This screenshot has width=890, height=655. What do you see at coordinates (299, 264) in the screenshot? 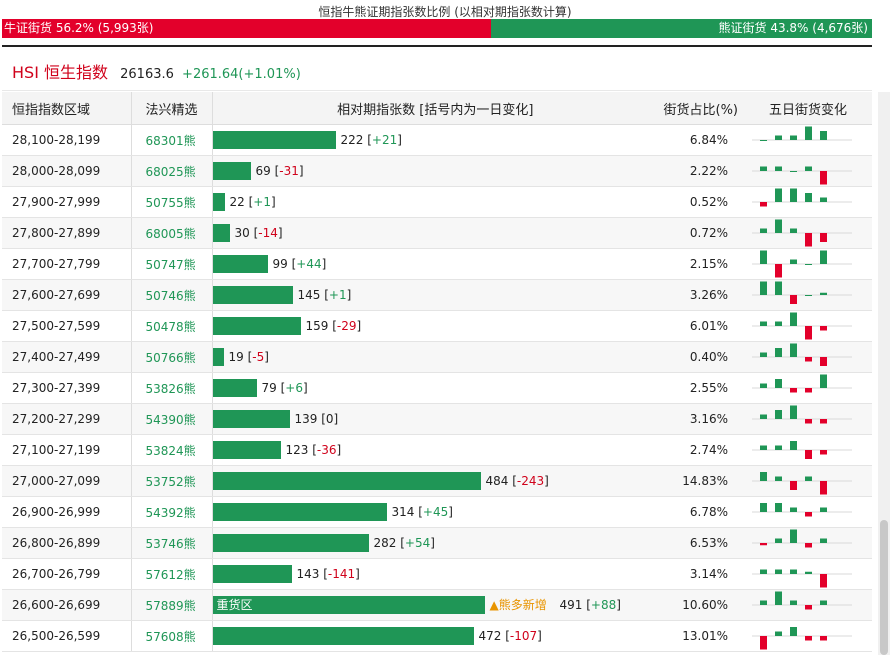
I see `contracts-value: 99 [+44]` at bounding box center [299, 264].